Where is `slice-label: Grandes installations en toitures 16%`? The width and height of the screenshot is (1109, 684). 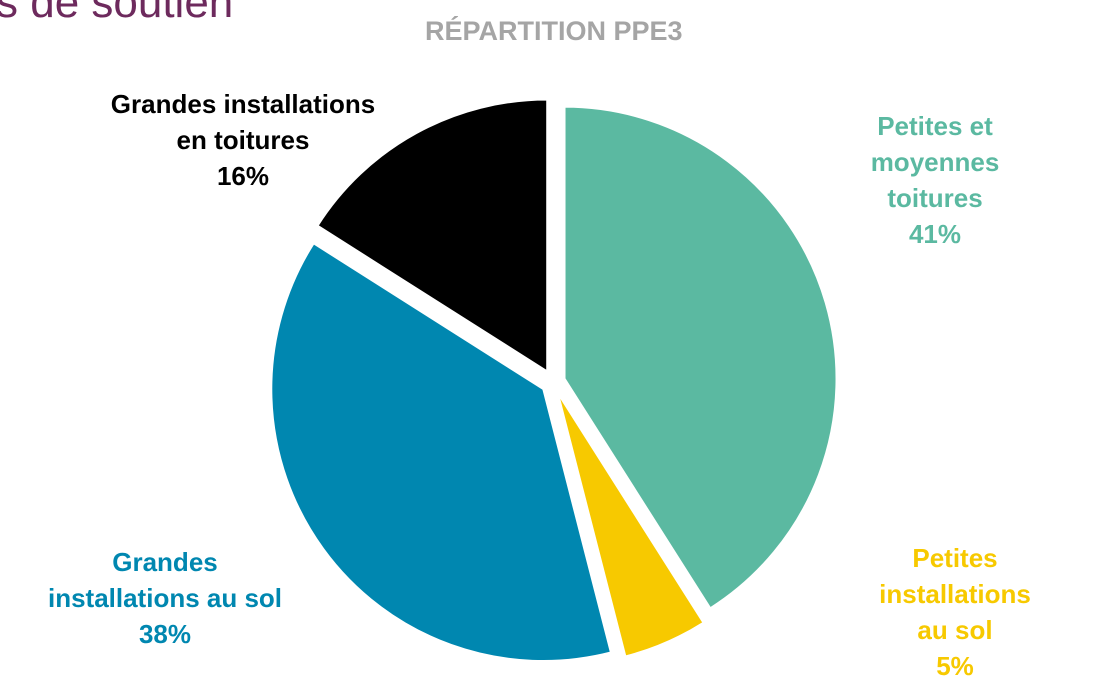
slice-label: Grandes installations en toitures 16% is located at coordinates (243, 140).